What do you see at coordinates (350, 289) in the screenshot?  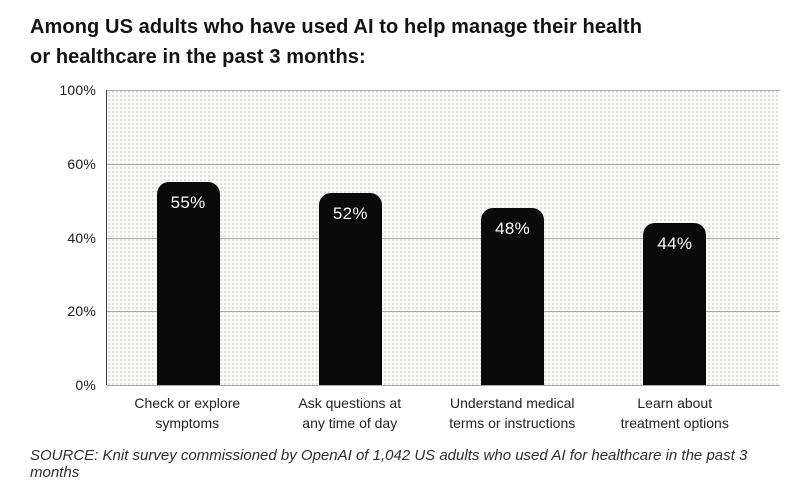 I see `bar: 52%` at bounding box center [350, 289].